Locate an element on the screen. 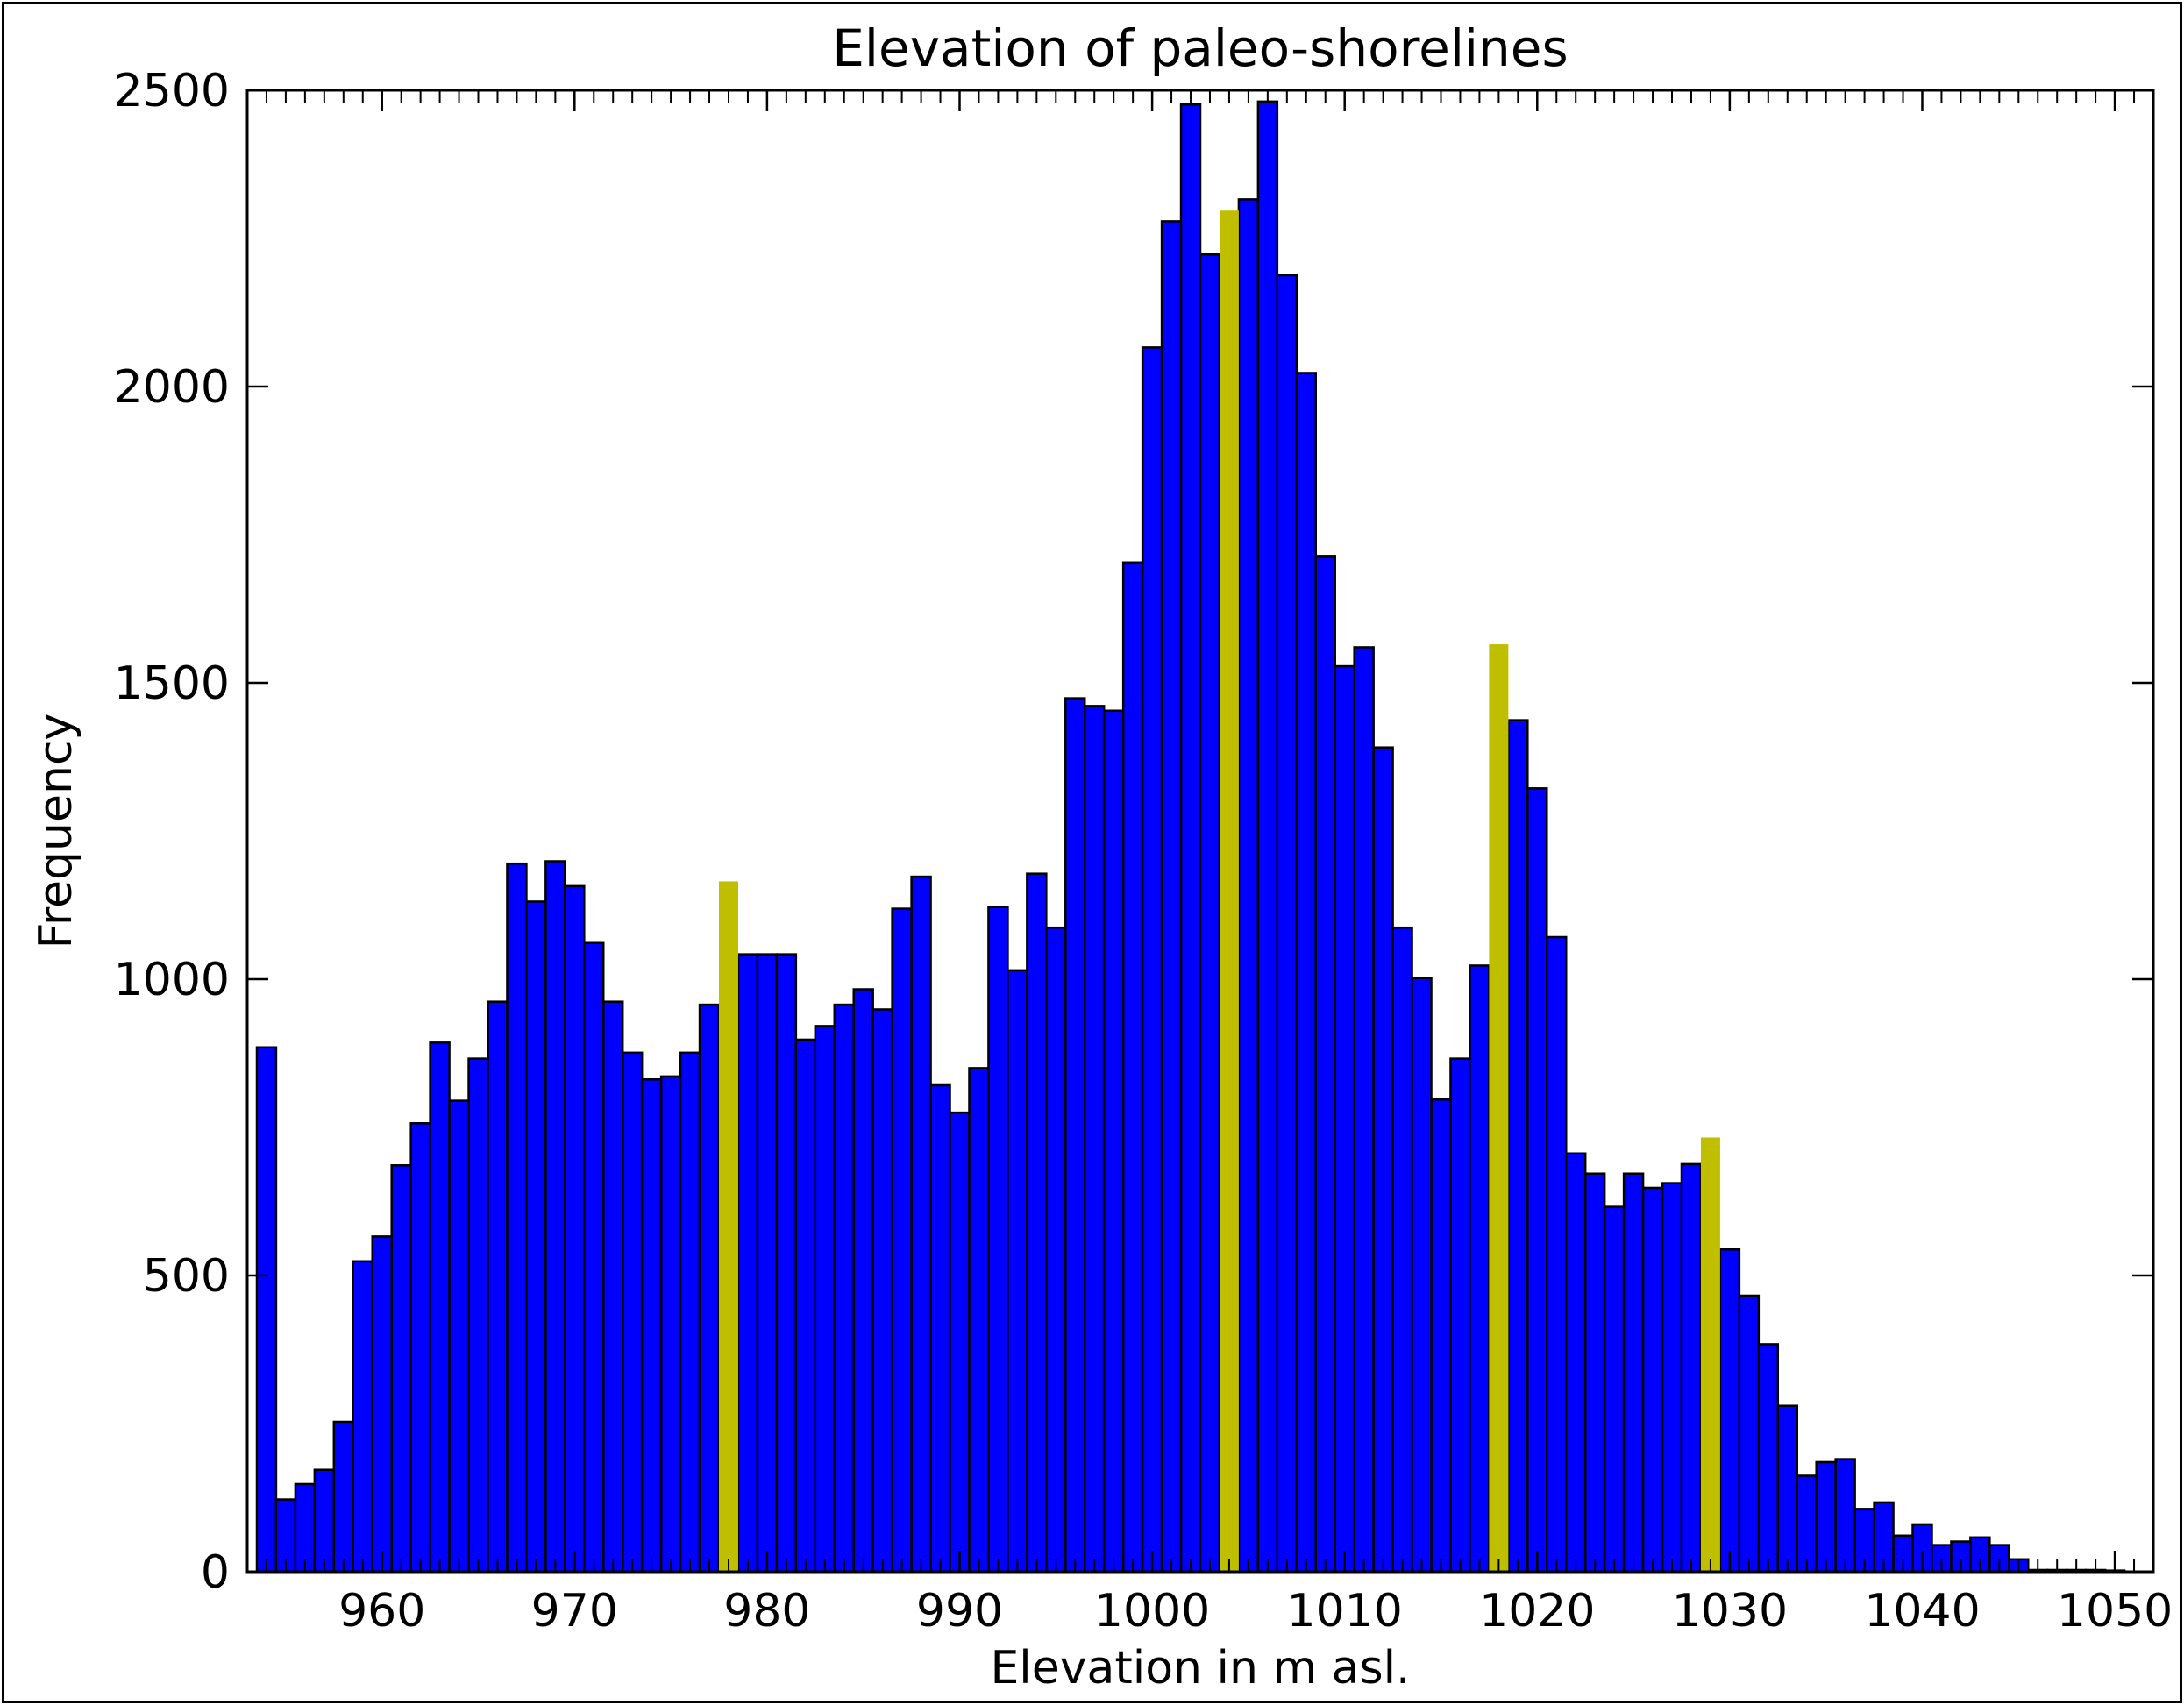 The image size is (2184, 1705). x-tick-label: 1050 is located at coordinates (2115, 1612).